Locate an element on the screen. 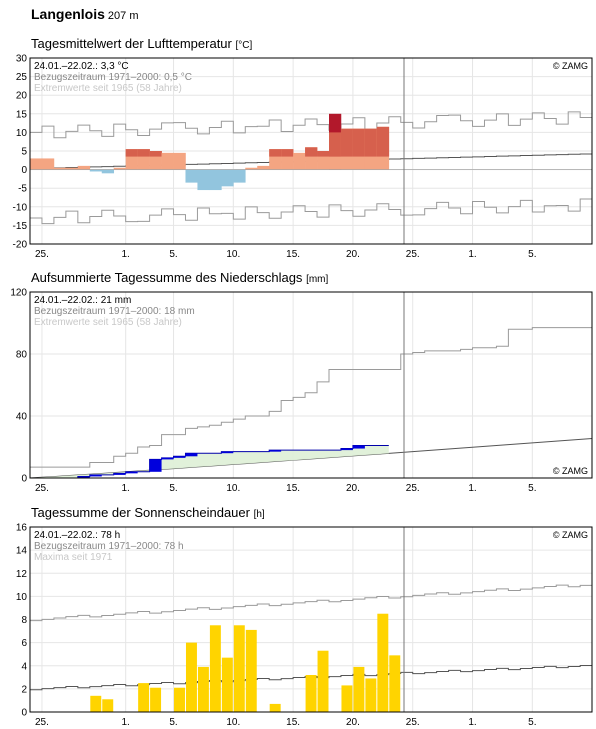 The image size is (596, 729). y-tick-label: 5 is located at coordinates (24, 152).